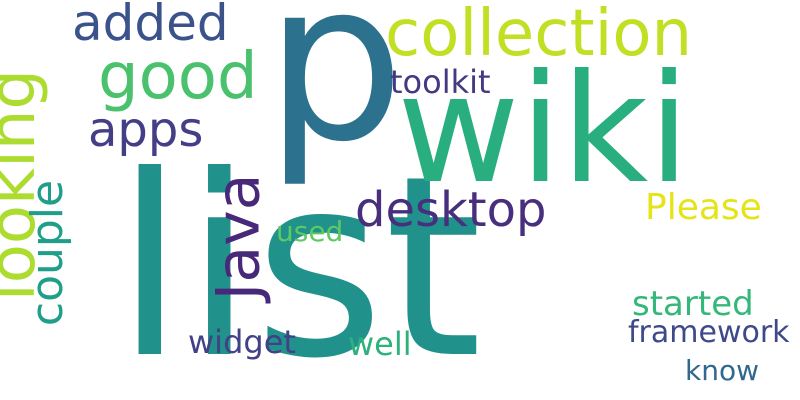  What do you see at coordinates (150, 26) in the screenshot?
I see `word-added: added` at bounding box center [150, 26].